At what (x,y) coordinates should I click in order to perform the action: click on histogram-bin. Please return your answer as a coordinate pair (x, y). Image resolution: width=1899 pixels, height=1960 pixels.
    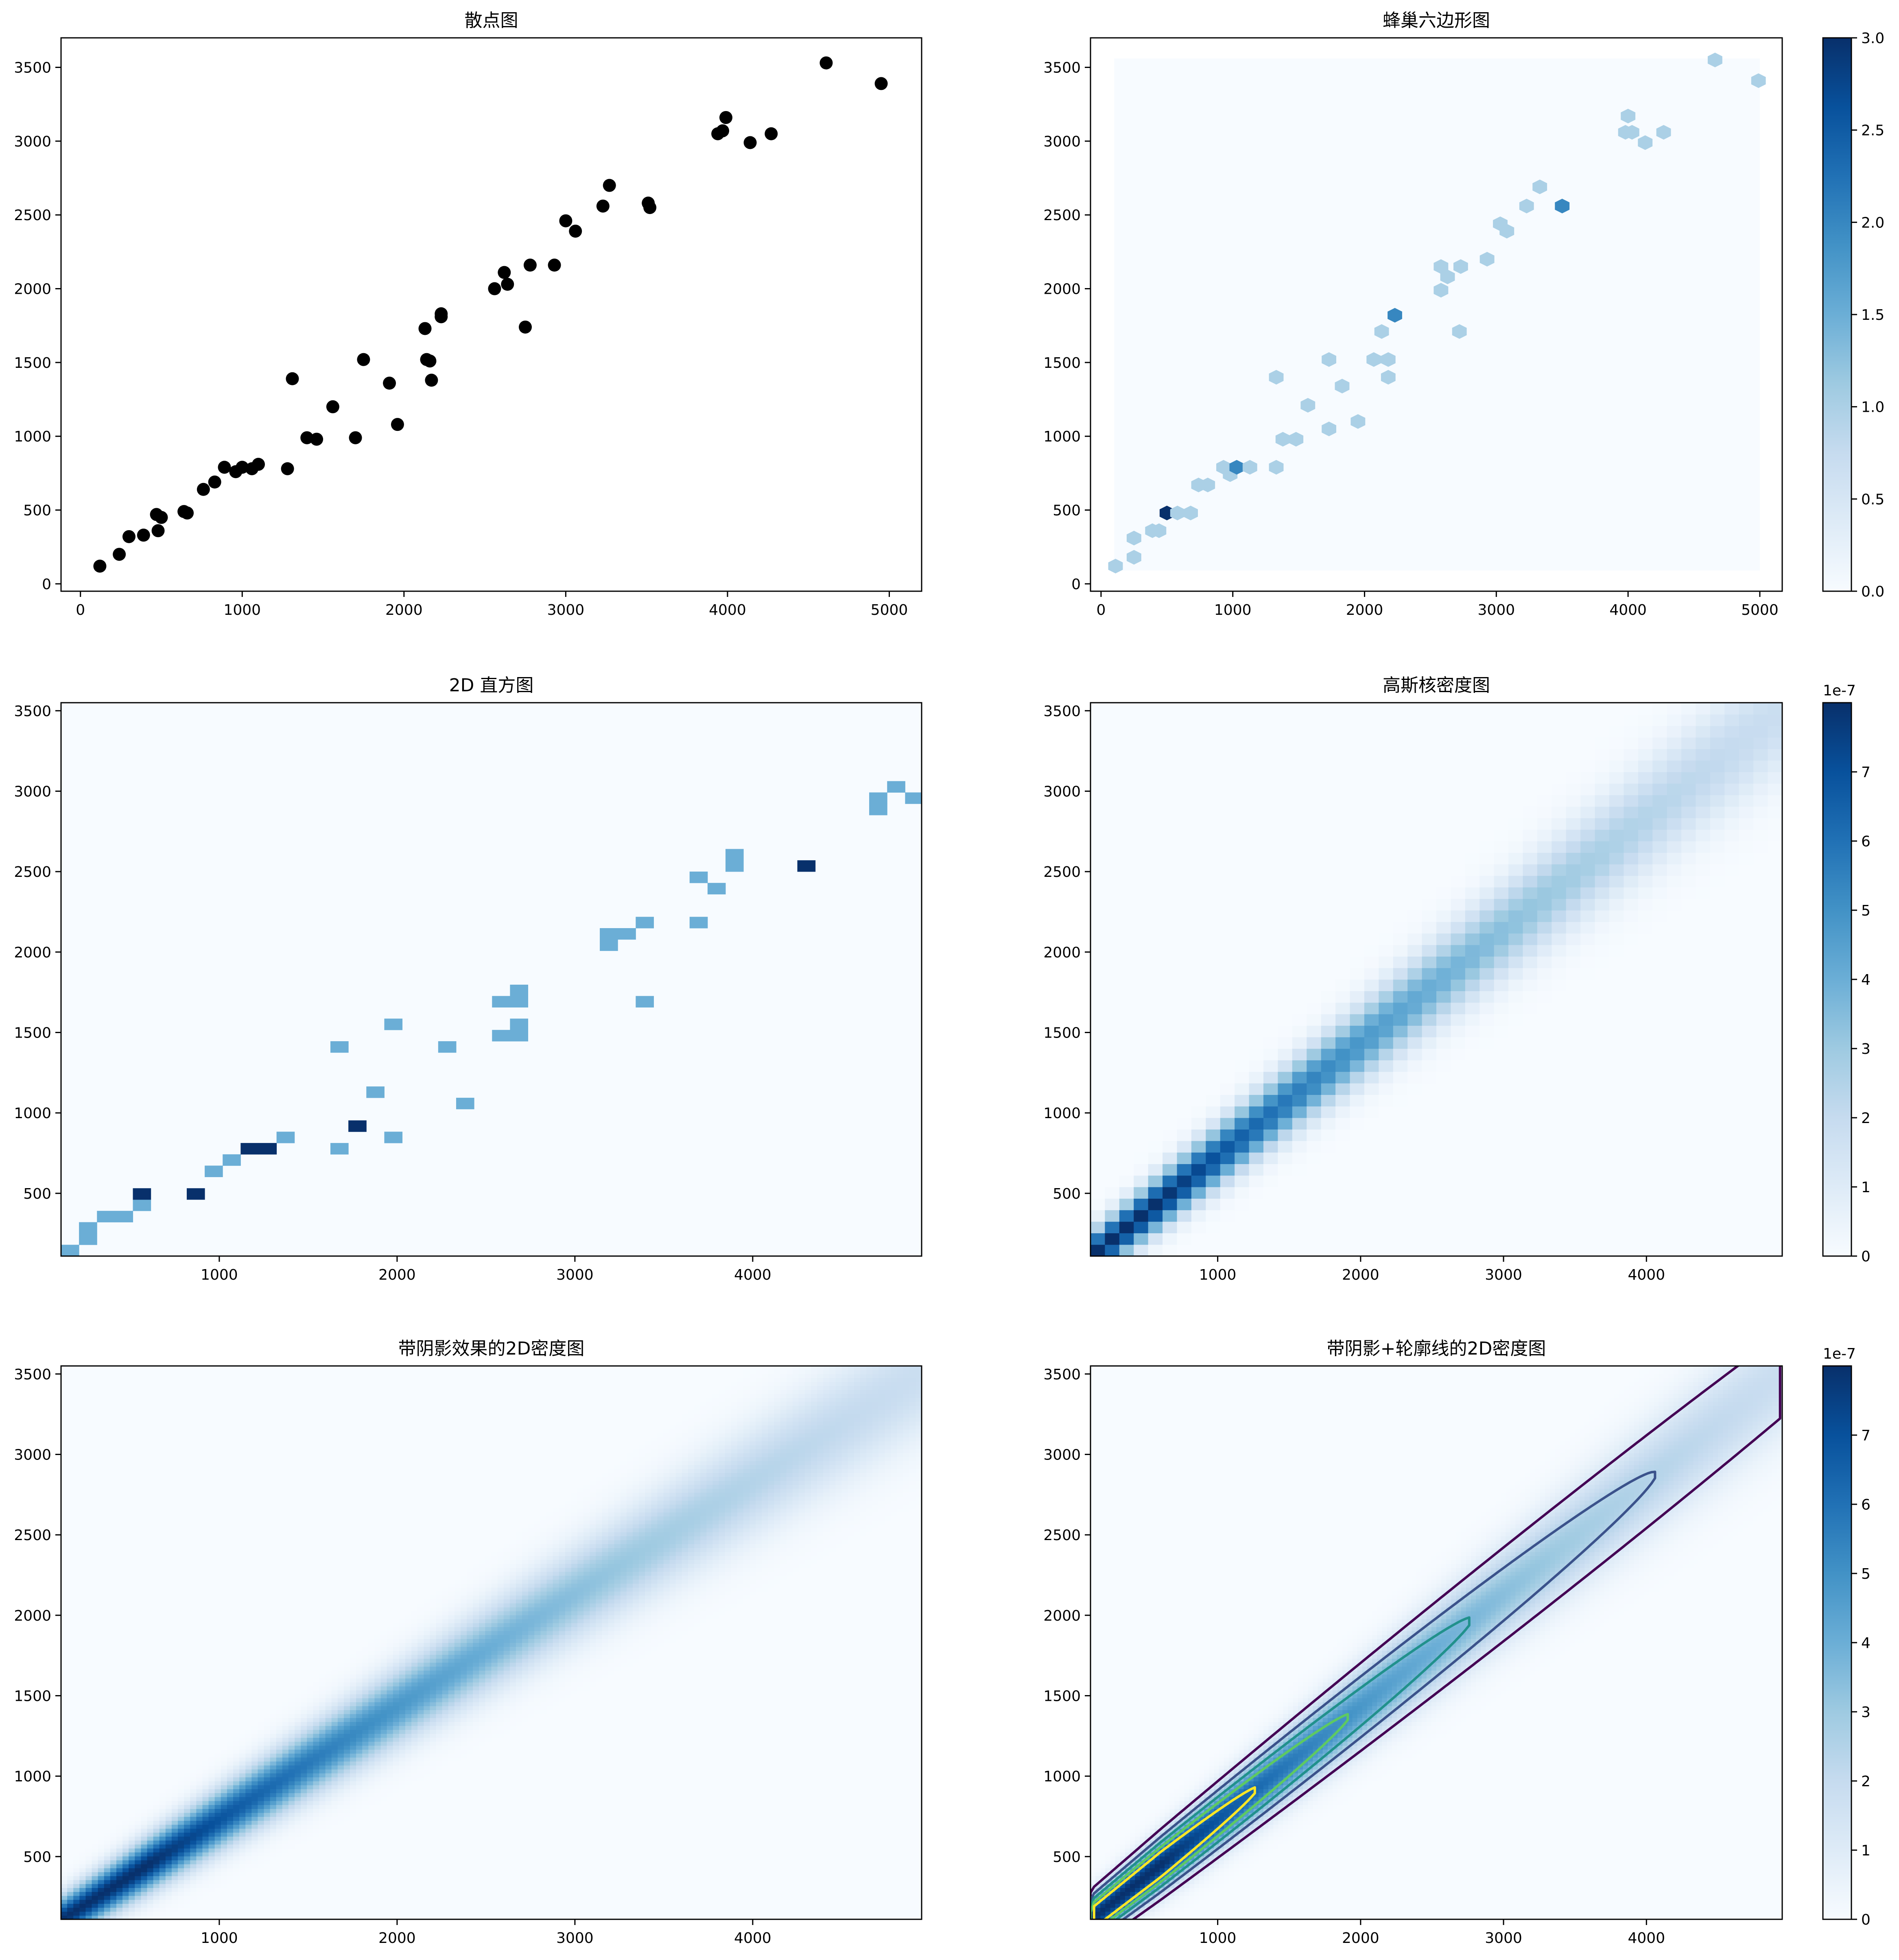
    Looking at the image, I should click on (285, 1137).